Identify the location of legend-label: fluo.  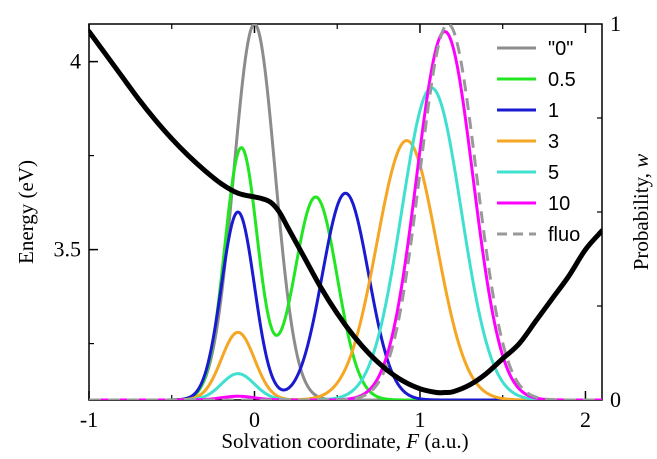
(564, 235).